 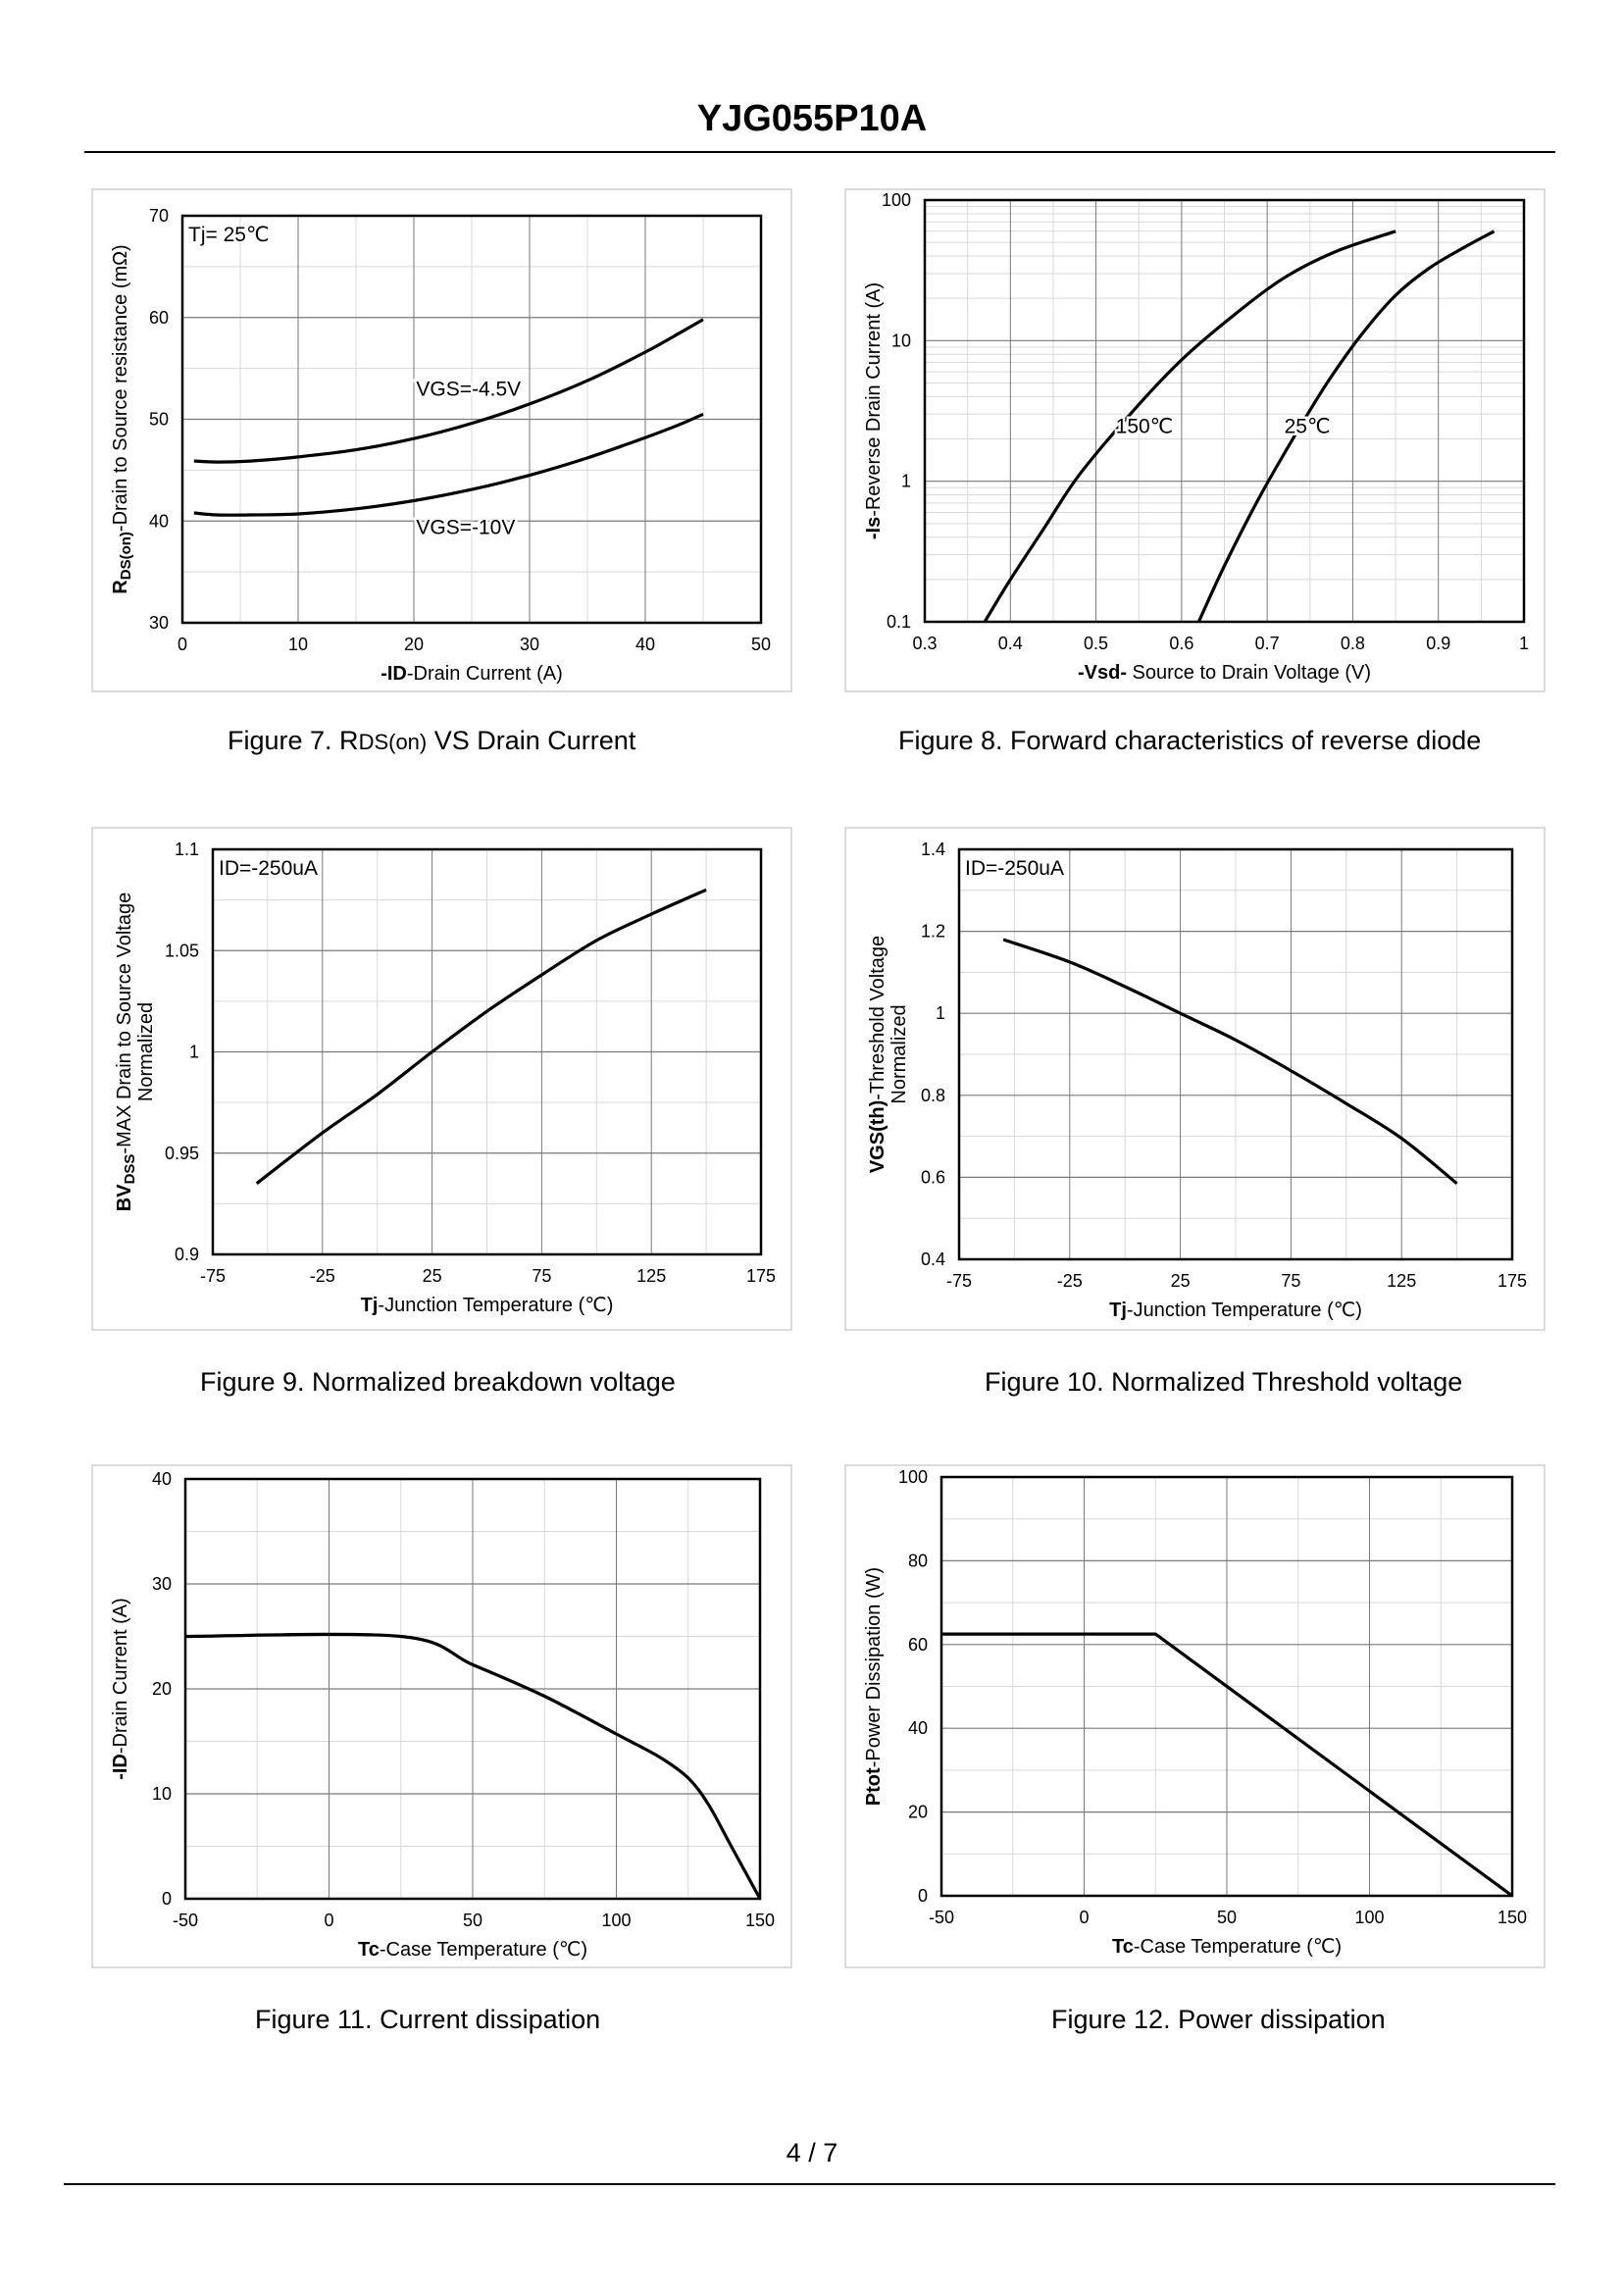 What do you see at coordinates (1096, 643) in the screenshot?
I see `x-tick-label: 0.5` at bounding box center [1096, 643].